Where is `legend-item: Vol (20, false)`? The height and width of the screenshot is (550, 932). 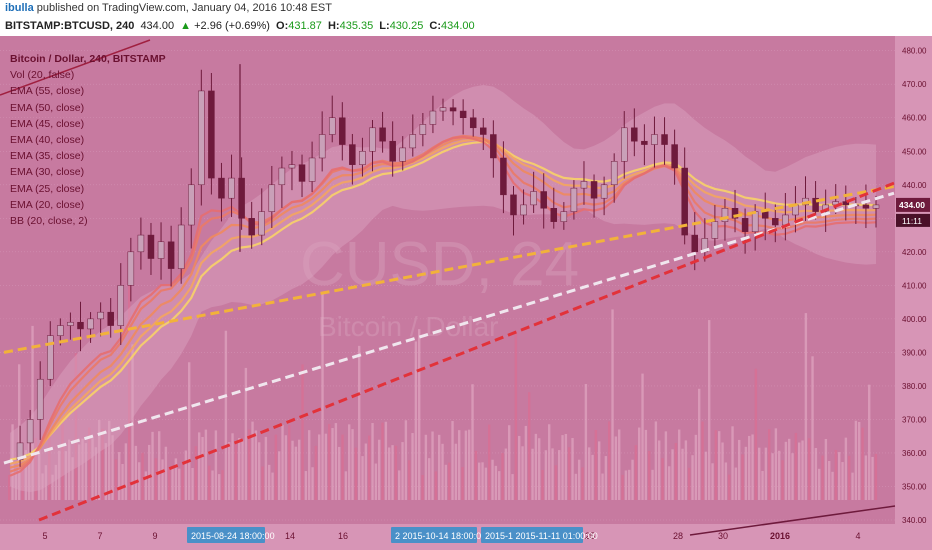 legend-item: Vol (20, false) is located at coordinates (42, 75).